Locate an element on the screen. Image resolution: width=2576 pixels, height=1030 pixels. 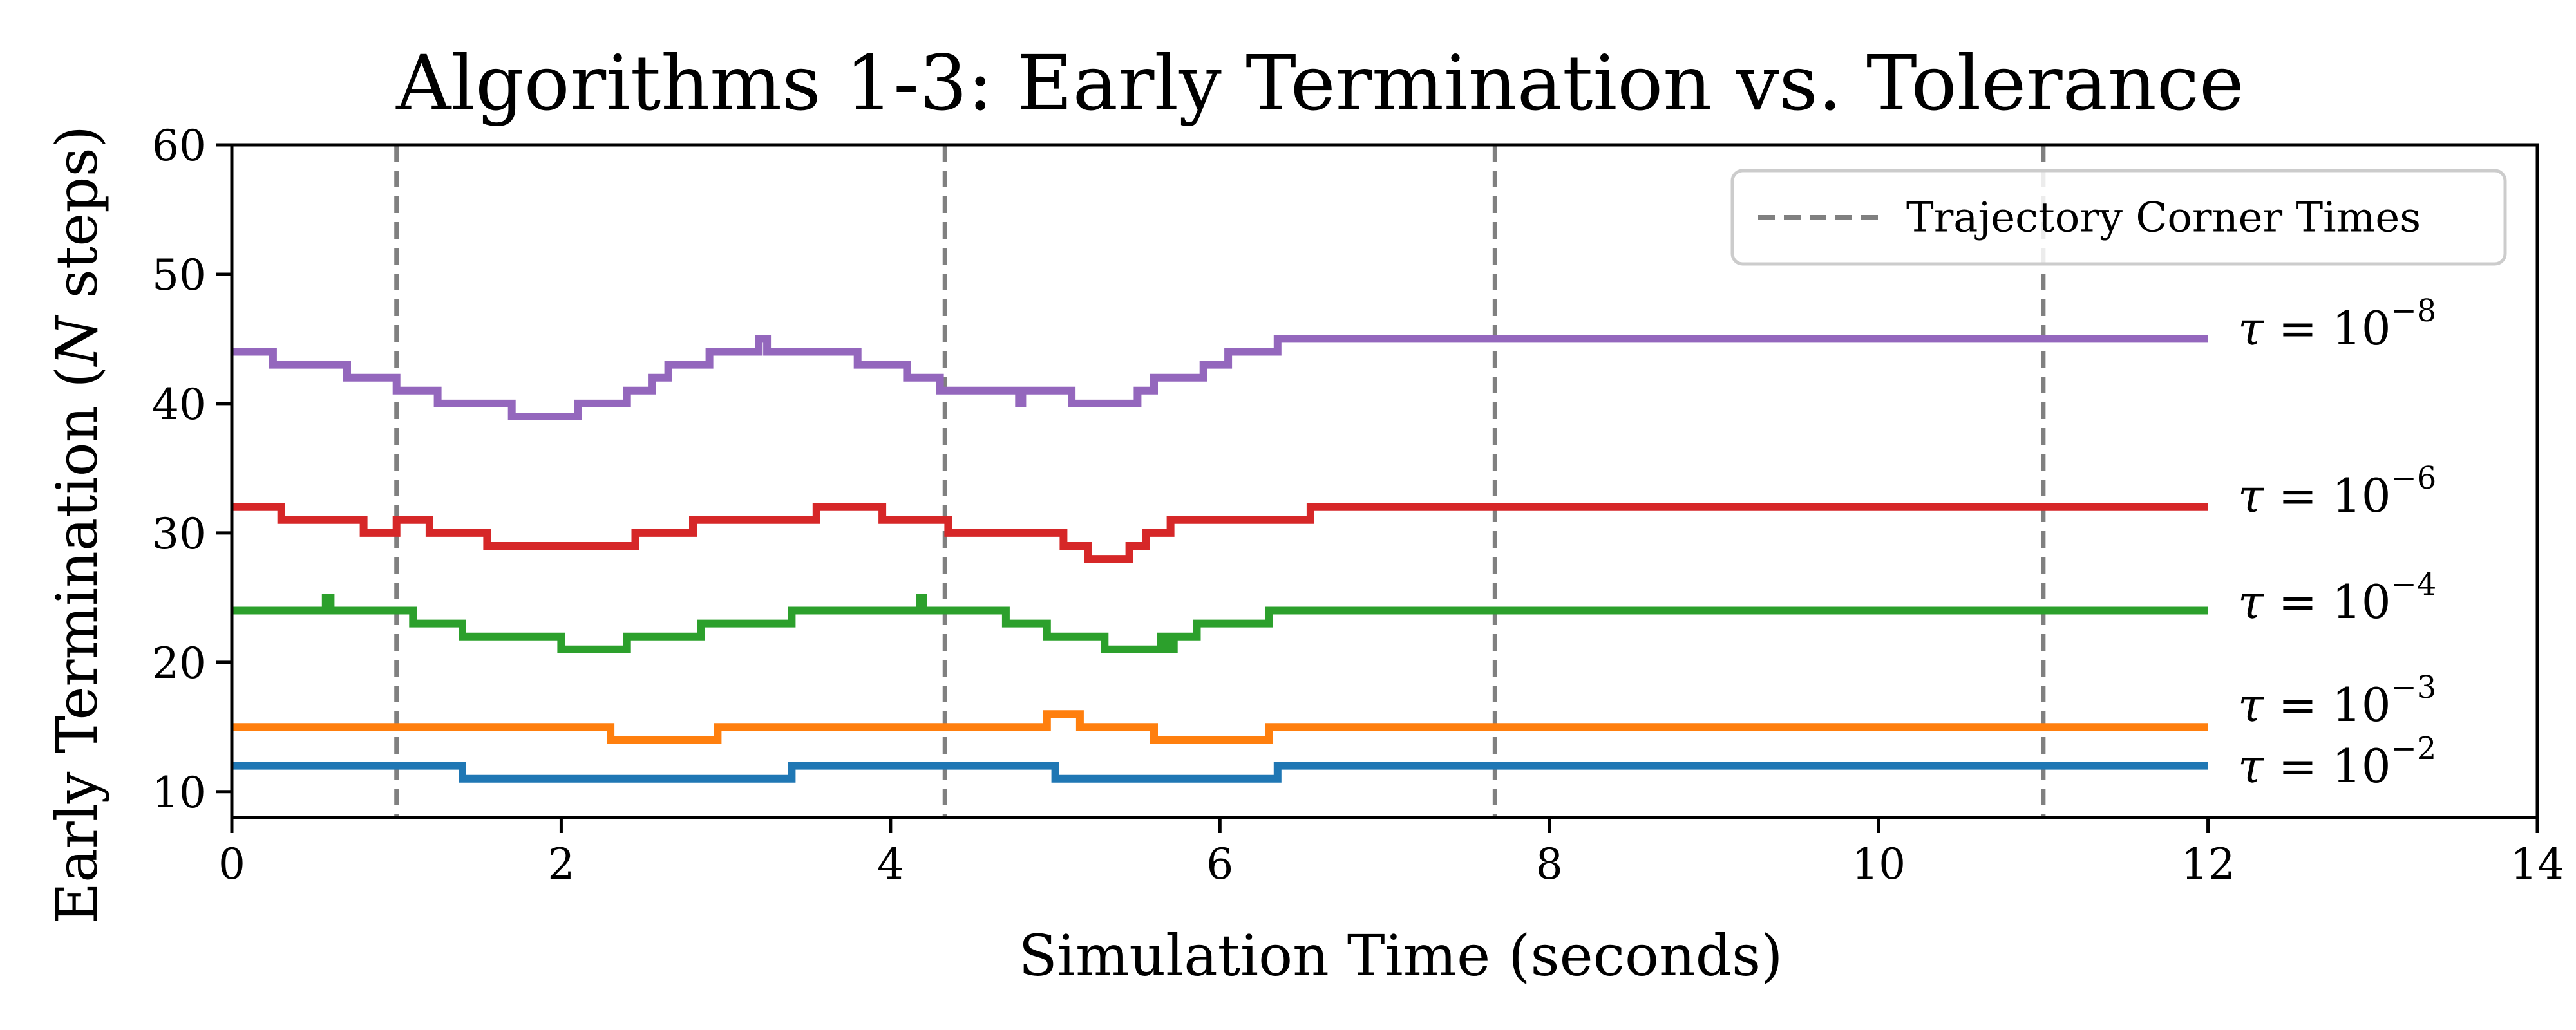
y-tick-label-1: 20 is located at coordinates (179, 663).